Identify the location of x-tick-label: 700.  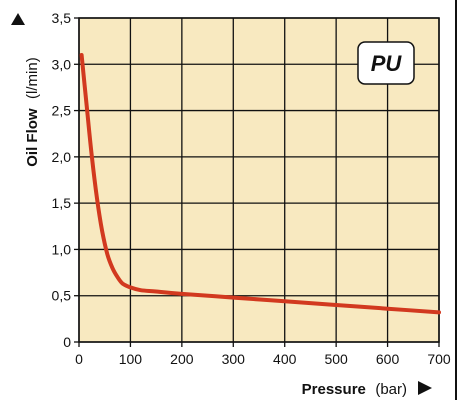
(439, 359).